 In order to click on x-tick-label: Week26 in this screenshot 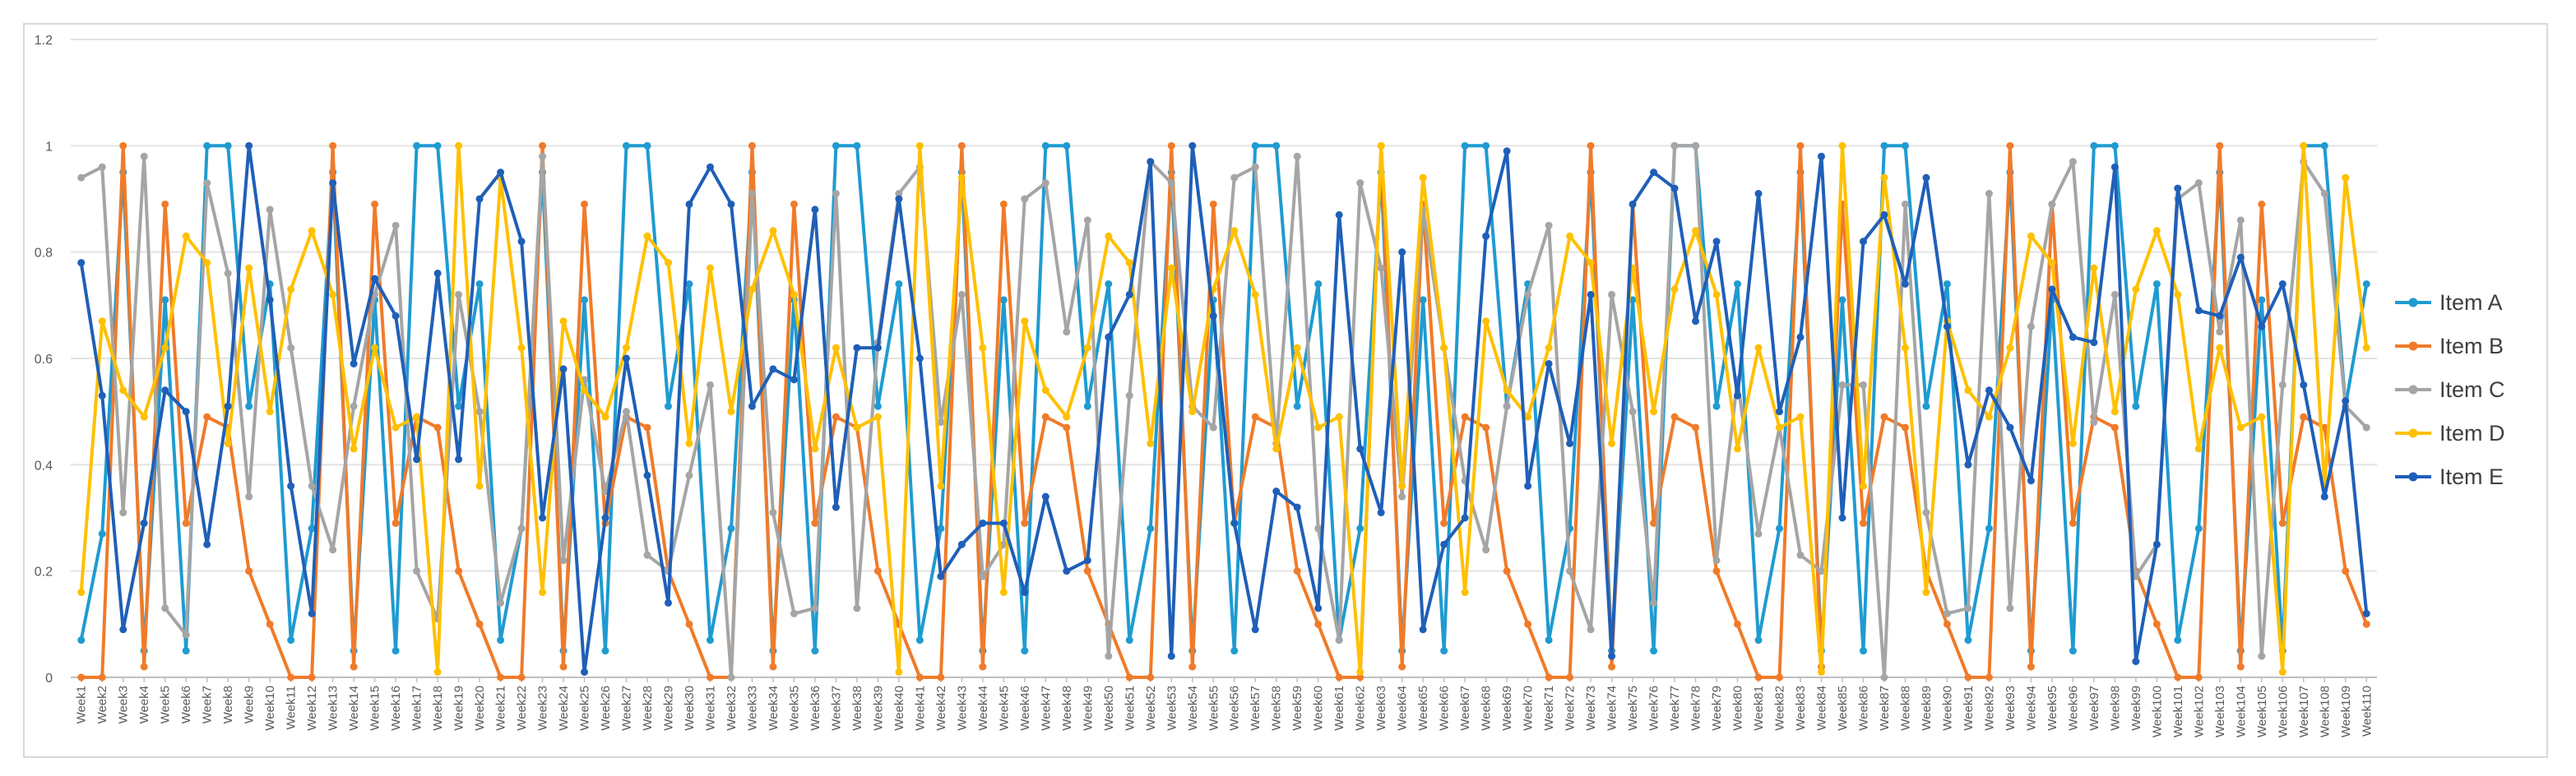, I will do `click(606, 708)`.